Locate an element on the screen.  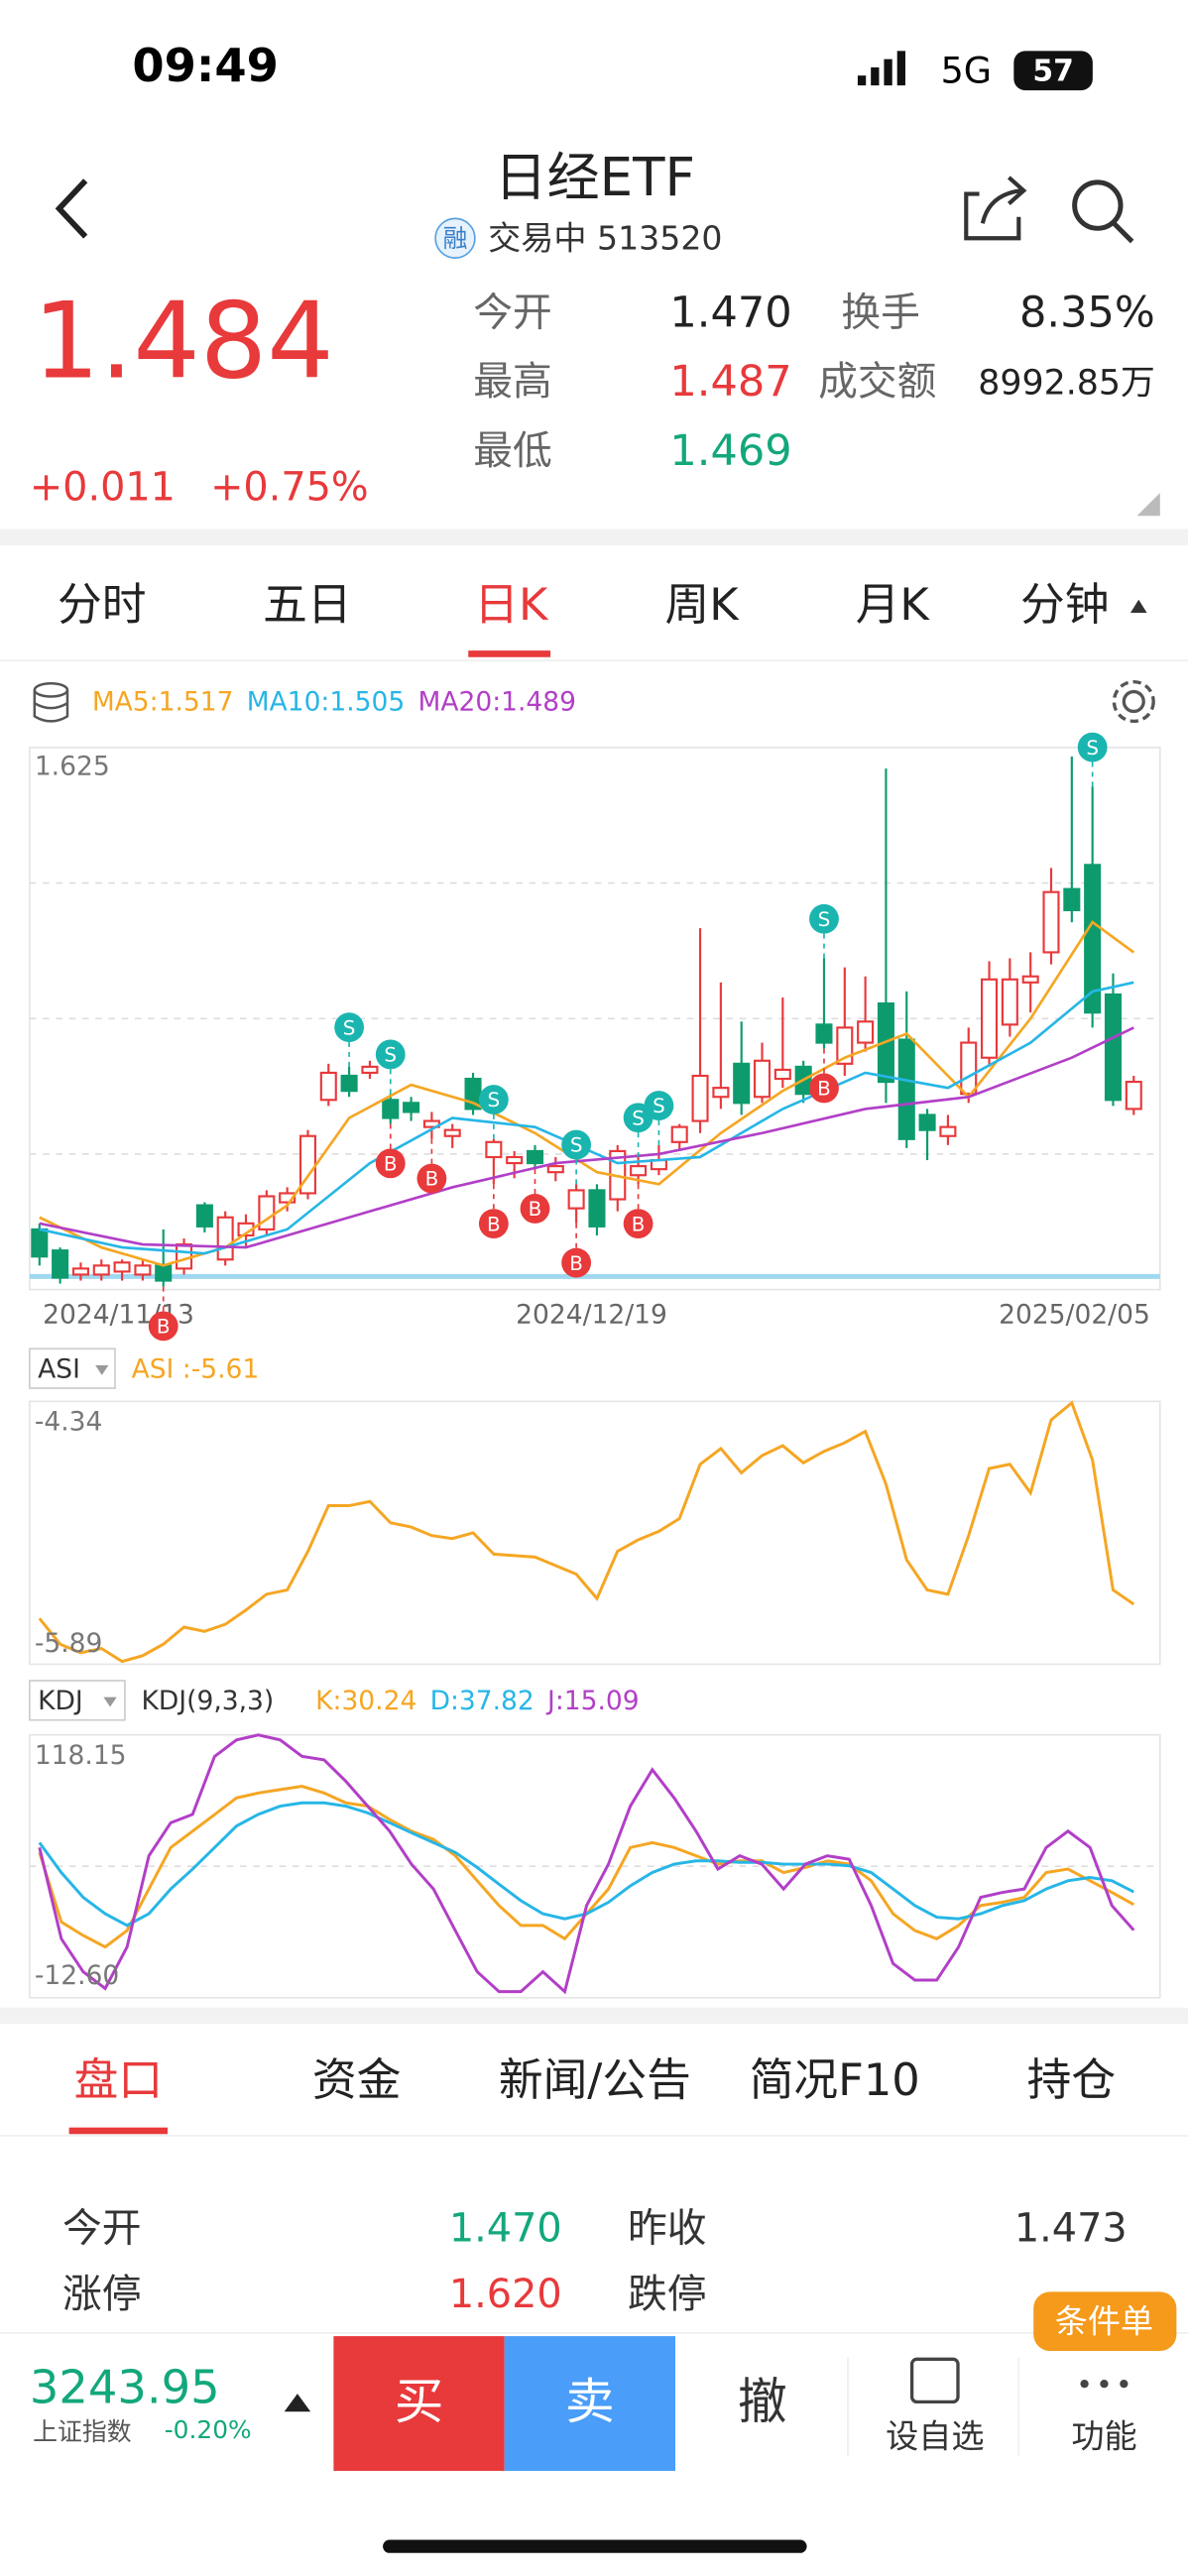
tab: 分钟 is located at coordinates (1064, 604).